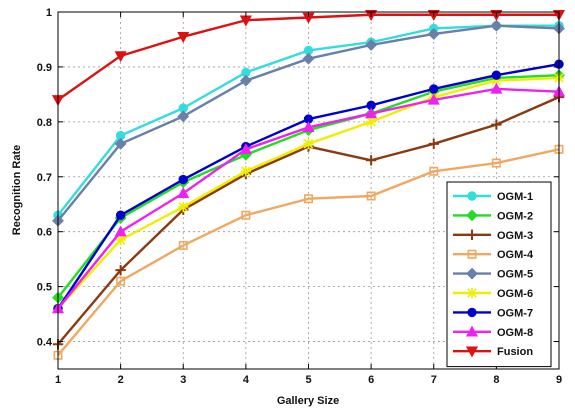  Describe the element at coordinates (493, 197) in the screenshot. I see `legend-entry-ogm-1: OGM-1` at that location.